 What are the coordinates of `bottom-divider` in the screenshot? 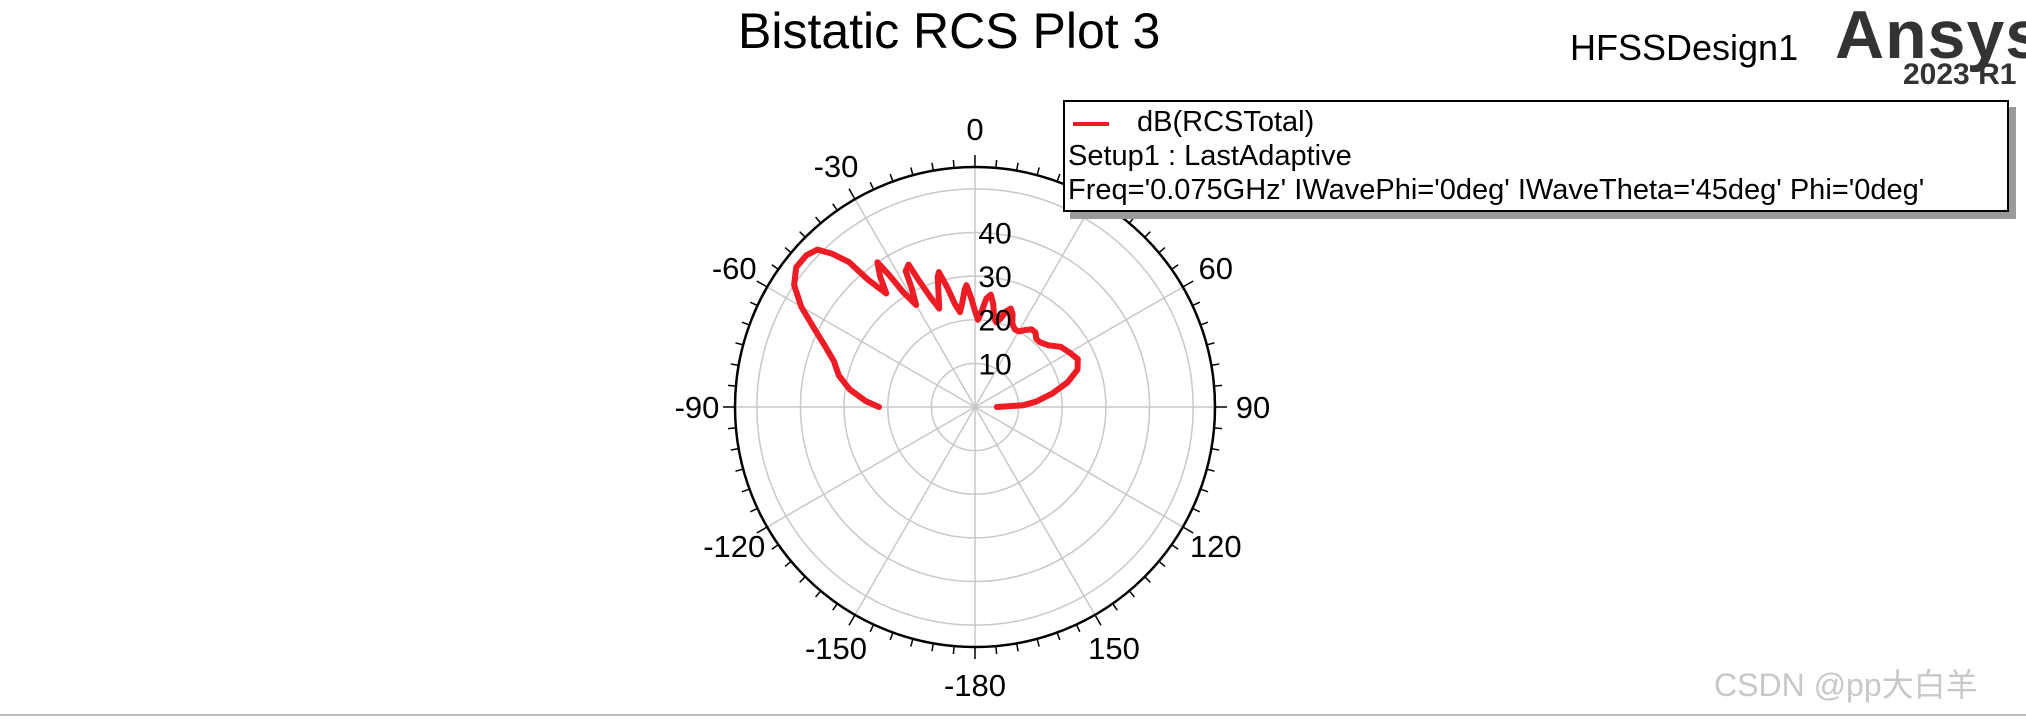 It's located at (1013, 715).